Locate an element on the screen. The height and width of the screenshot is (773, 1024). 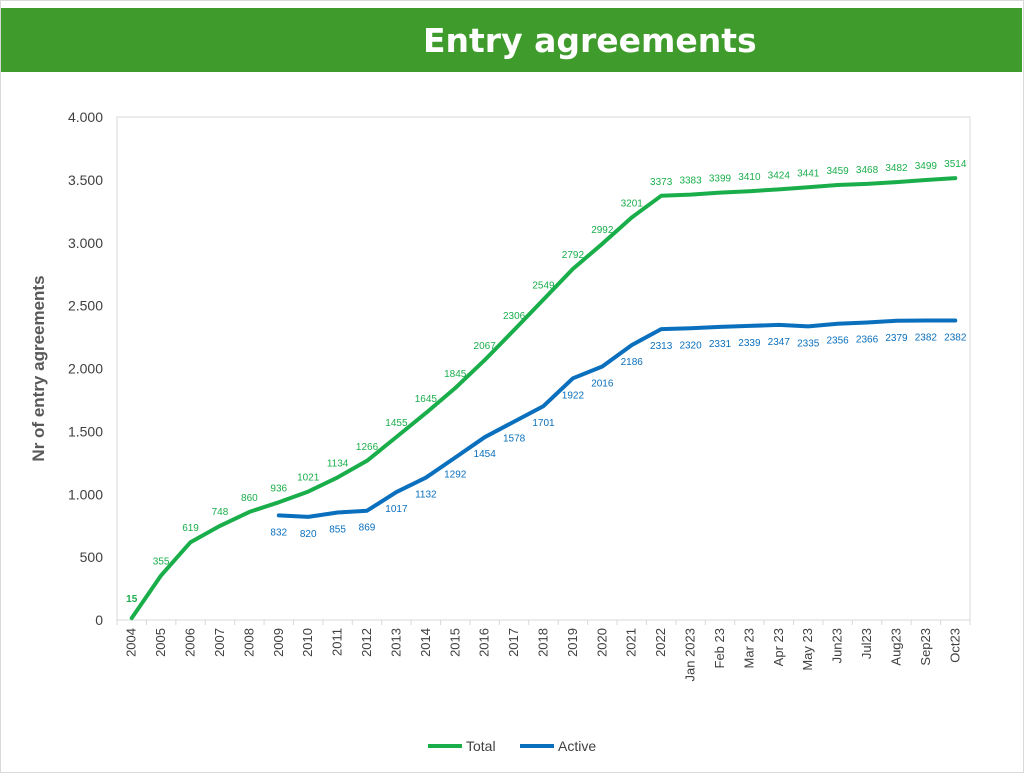
x-tick-label: 2017 is located at coordinates (513, 642).